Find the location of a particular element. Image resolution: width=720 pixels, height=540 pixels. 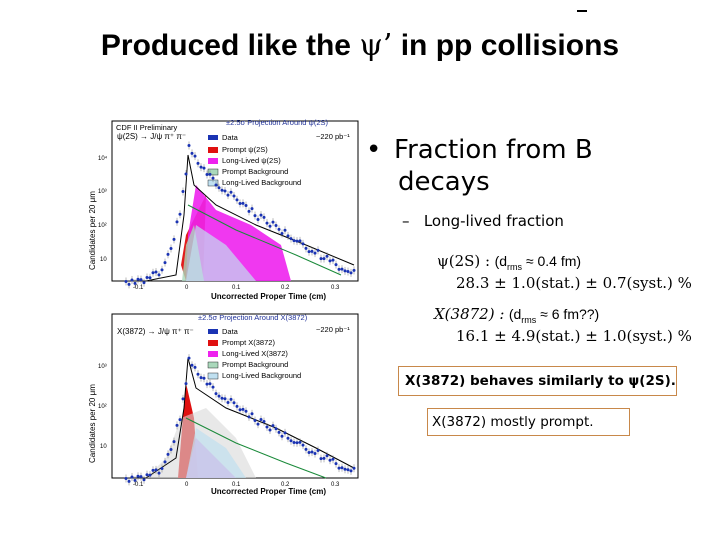

bullet-fraction: • Fraction from B decays is located at coordinates (479, 166).